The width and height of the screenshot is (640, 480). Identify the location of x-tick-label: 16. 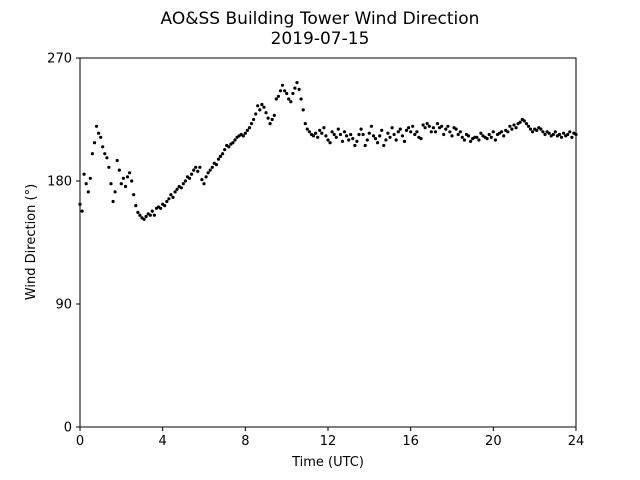
(410, 441).